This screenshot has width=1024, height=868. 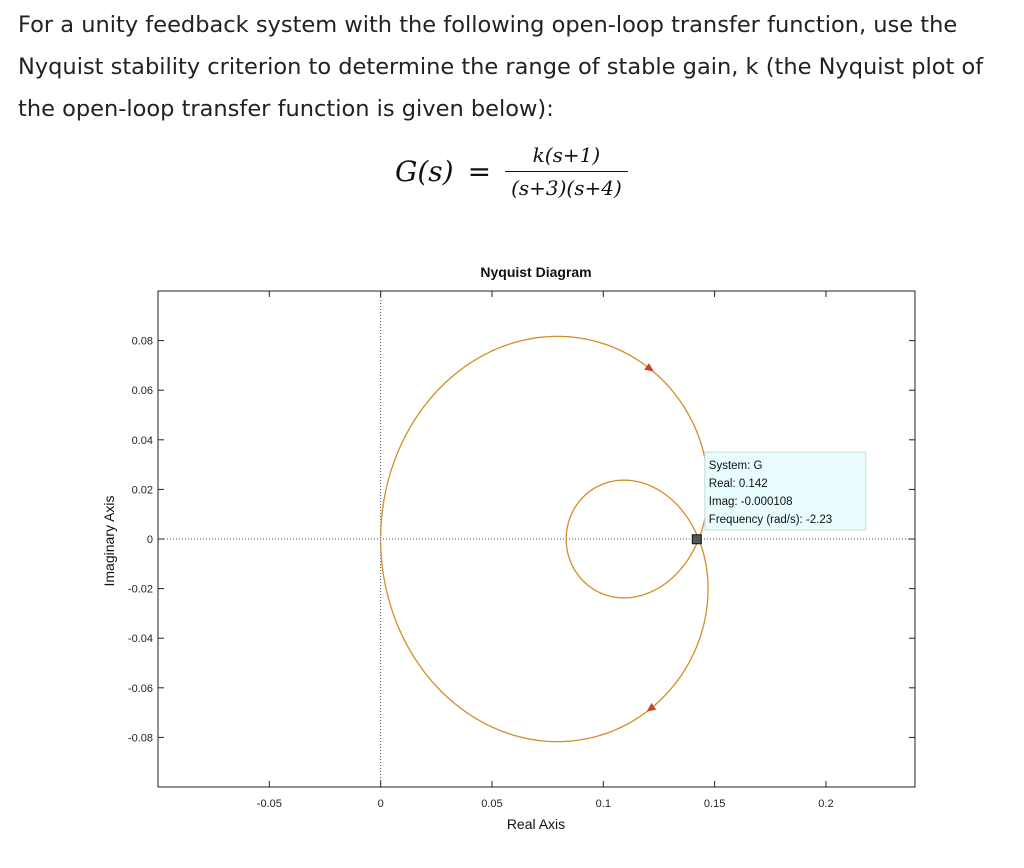 I want to click on direction-arrow-top, so click(x=649, y=367).